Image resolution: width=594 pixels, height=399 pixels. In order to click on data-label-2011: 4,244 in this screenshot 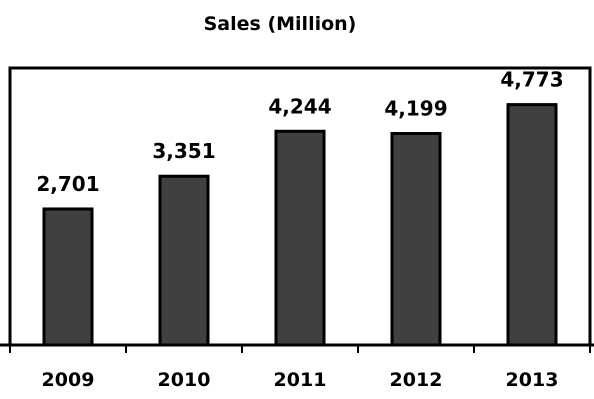, I will do `click(299, 106)`.